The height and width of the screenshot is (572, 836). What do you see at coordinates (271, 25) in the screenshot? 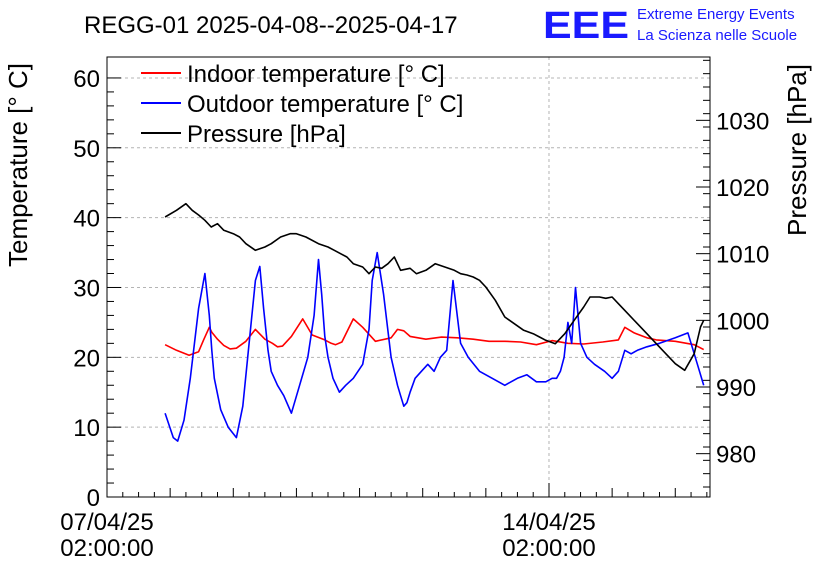
I see `chart-title: REGG-01 2025-04-08--2025-04-17` at bounding box center [271, 25].